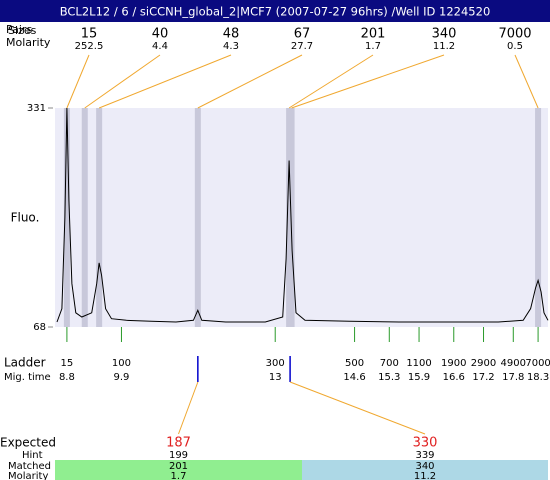 This screenshot has height=480, width=550. Describe the element at coordinates (178, 466) in the screenshot. I see `matched-value: 201` at that location.